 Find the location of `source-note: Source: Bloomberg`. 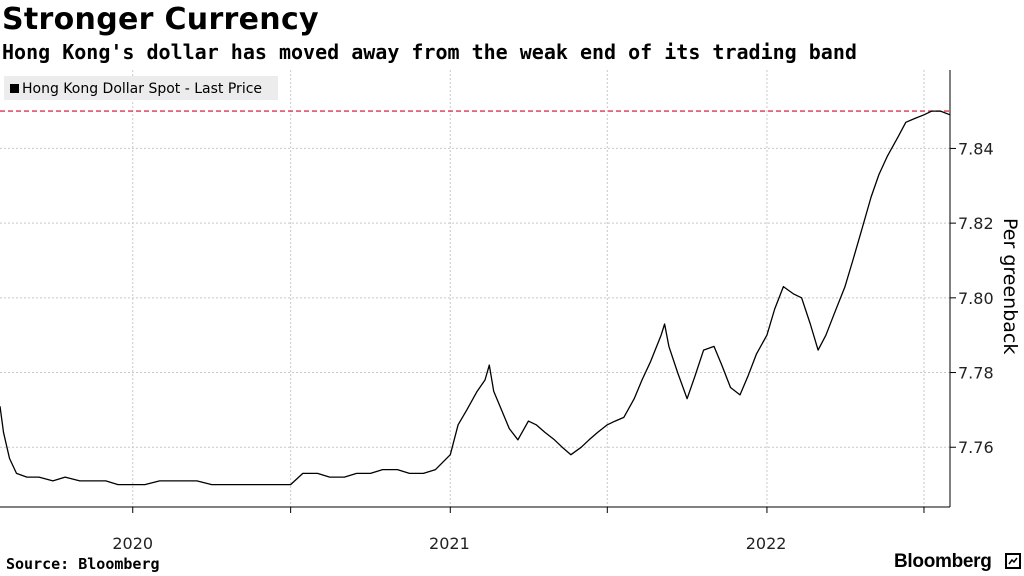

source-note: Source: Bloomberg is located at coordinates (83, 564).